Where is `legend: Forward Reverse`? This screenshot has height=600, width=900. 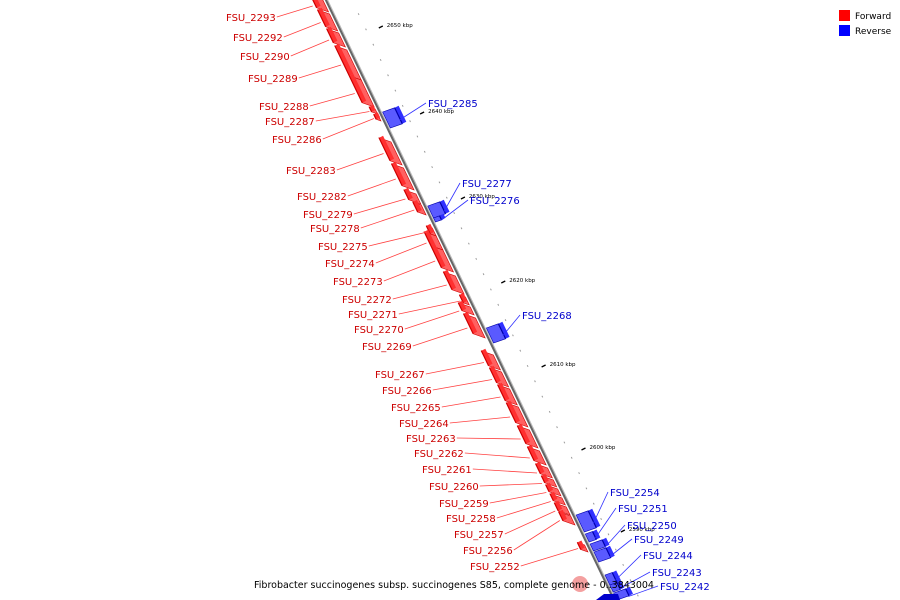 legend: Forward Reverse is located at coordinates (865, 23).